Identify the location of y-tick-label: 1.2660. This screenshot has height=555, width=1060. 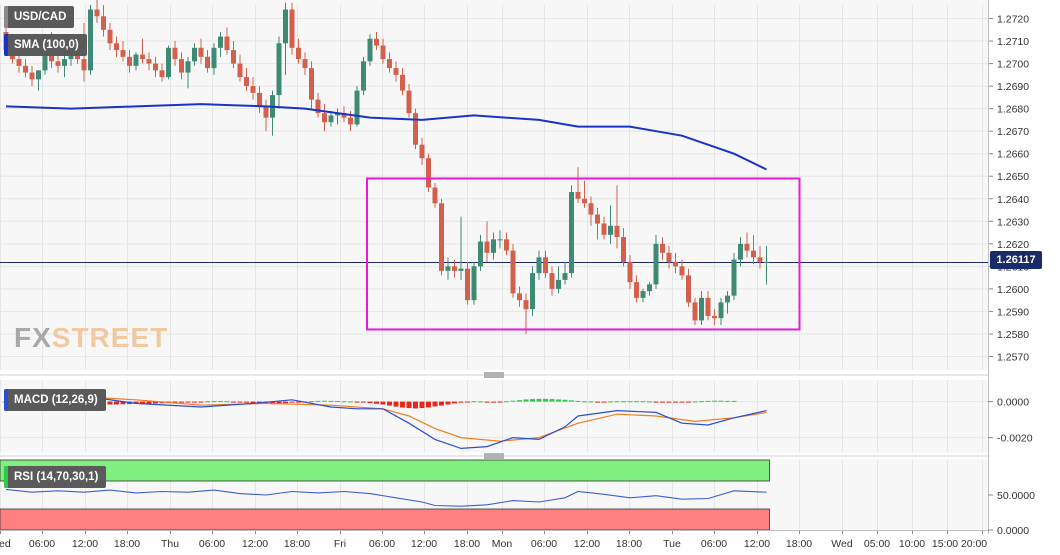
(1013, 155).